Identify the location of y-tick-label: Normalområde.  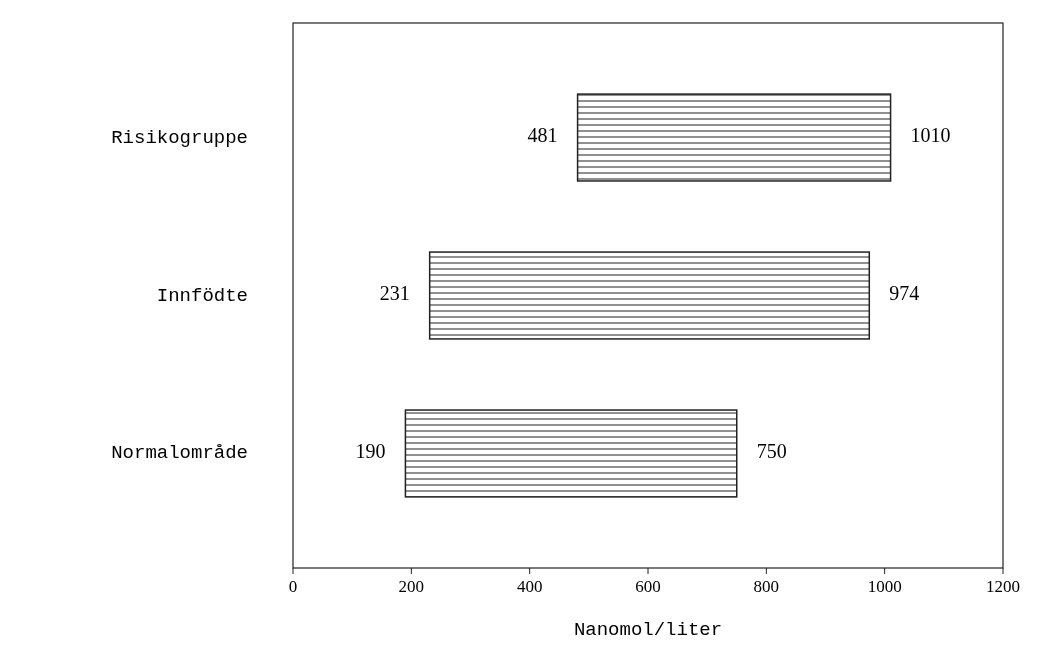
(179, 453).